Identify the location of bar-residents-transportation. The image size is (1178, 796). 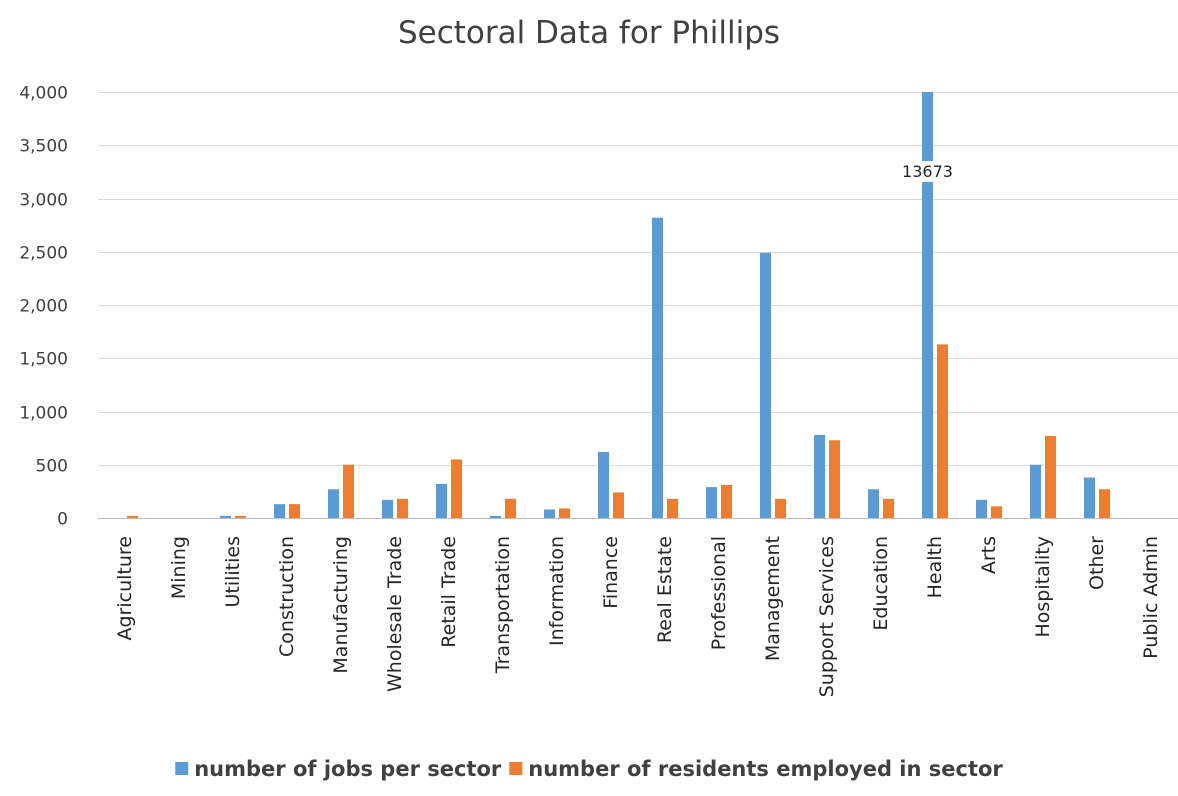
(510, 508).